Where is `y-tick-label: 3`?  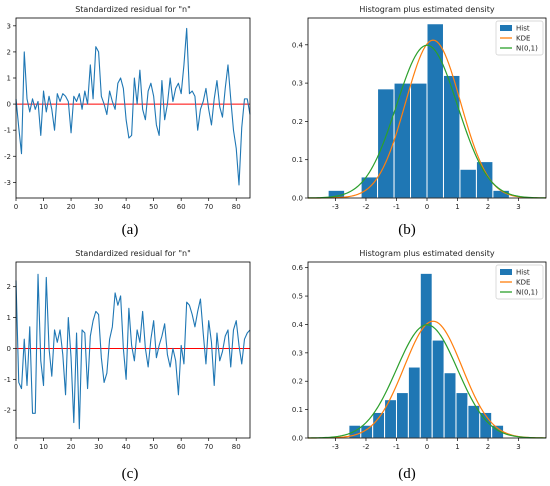 y-tick-label: 3 is located at coordinates (9, 26).